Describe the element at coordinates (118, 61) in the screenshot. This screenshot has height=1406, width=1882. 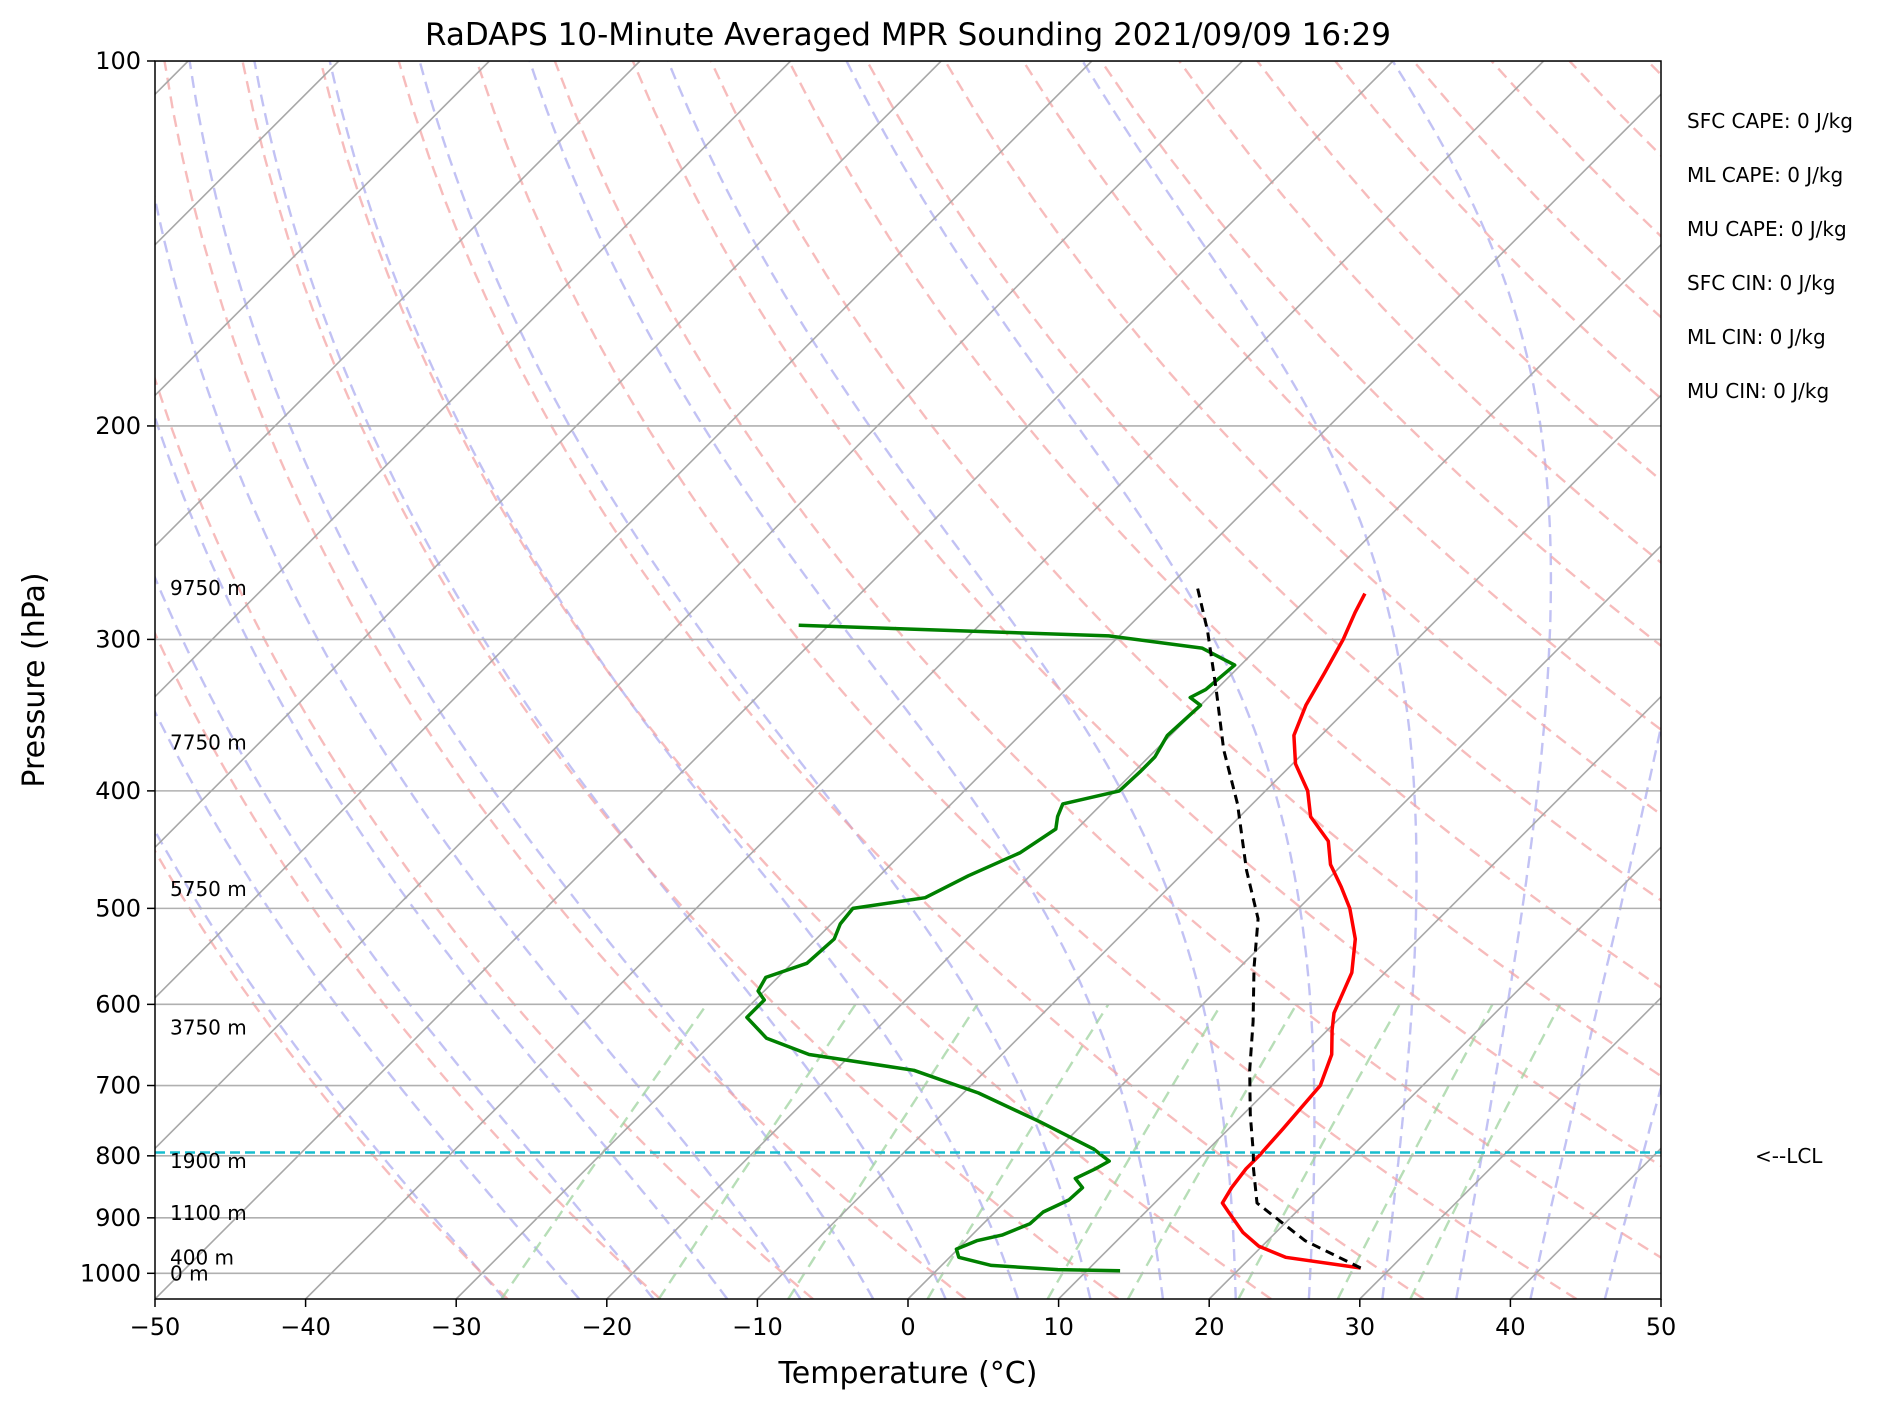
I see `y-tick-label: 100` at that location.